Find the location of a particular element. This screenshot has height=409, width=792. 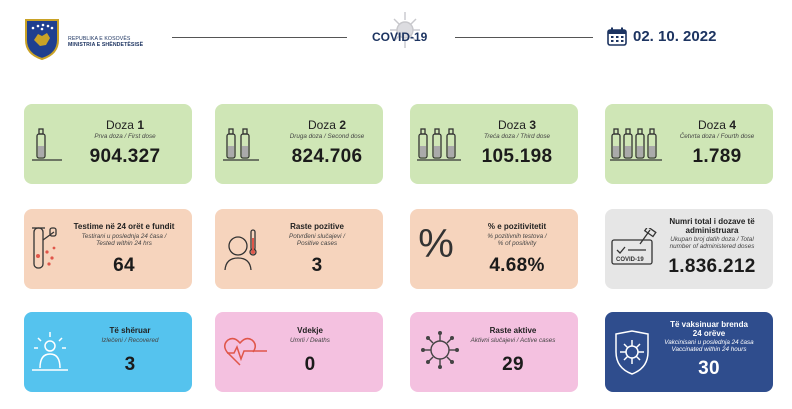

vaccinated-24h-value: 30 is located at coordinates (709, 368).